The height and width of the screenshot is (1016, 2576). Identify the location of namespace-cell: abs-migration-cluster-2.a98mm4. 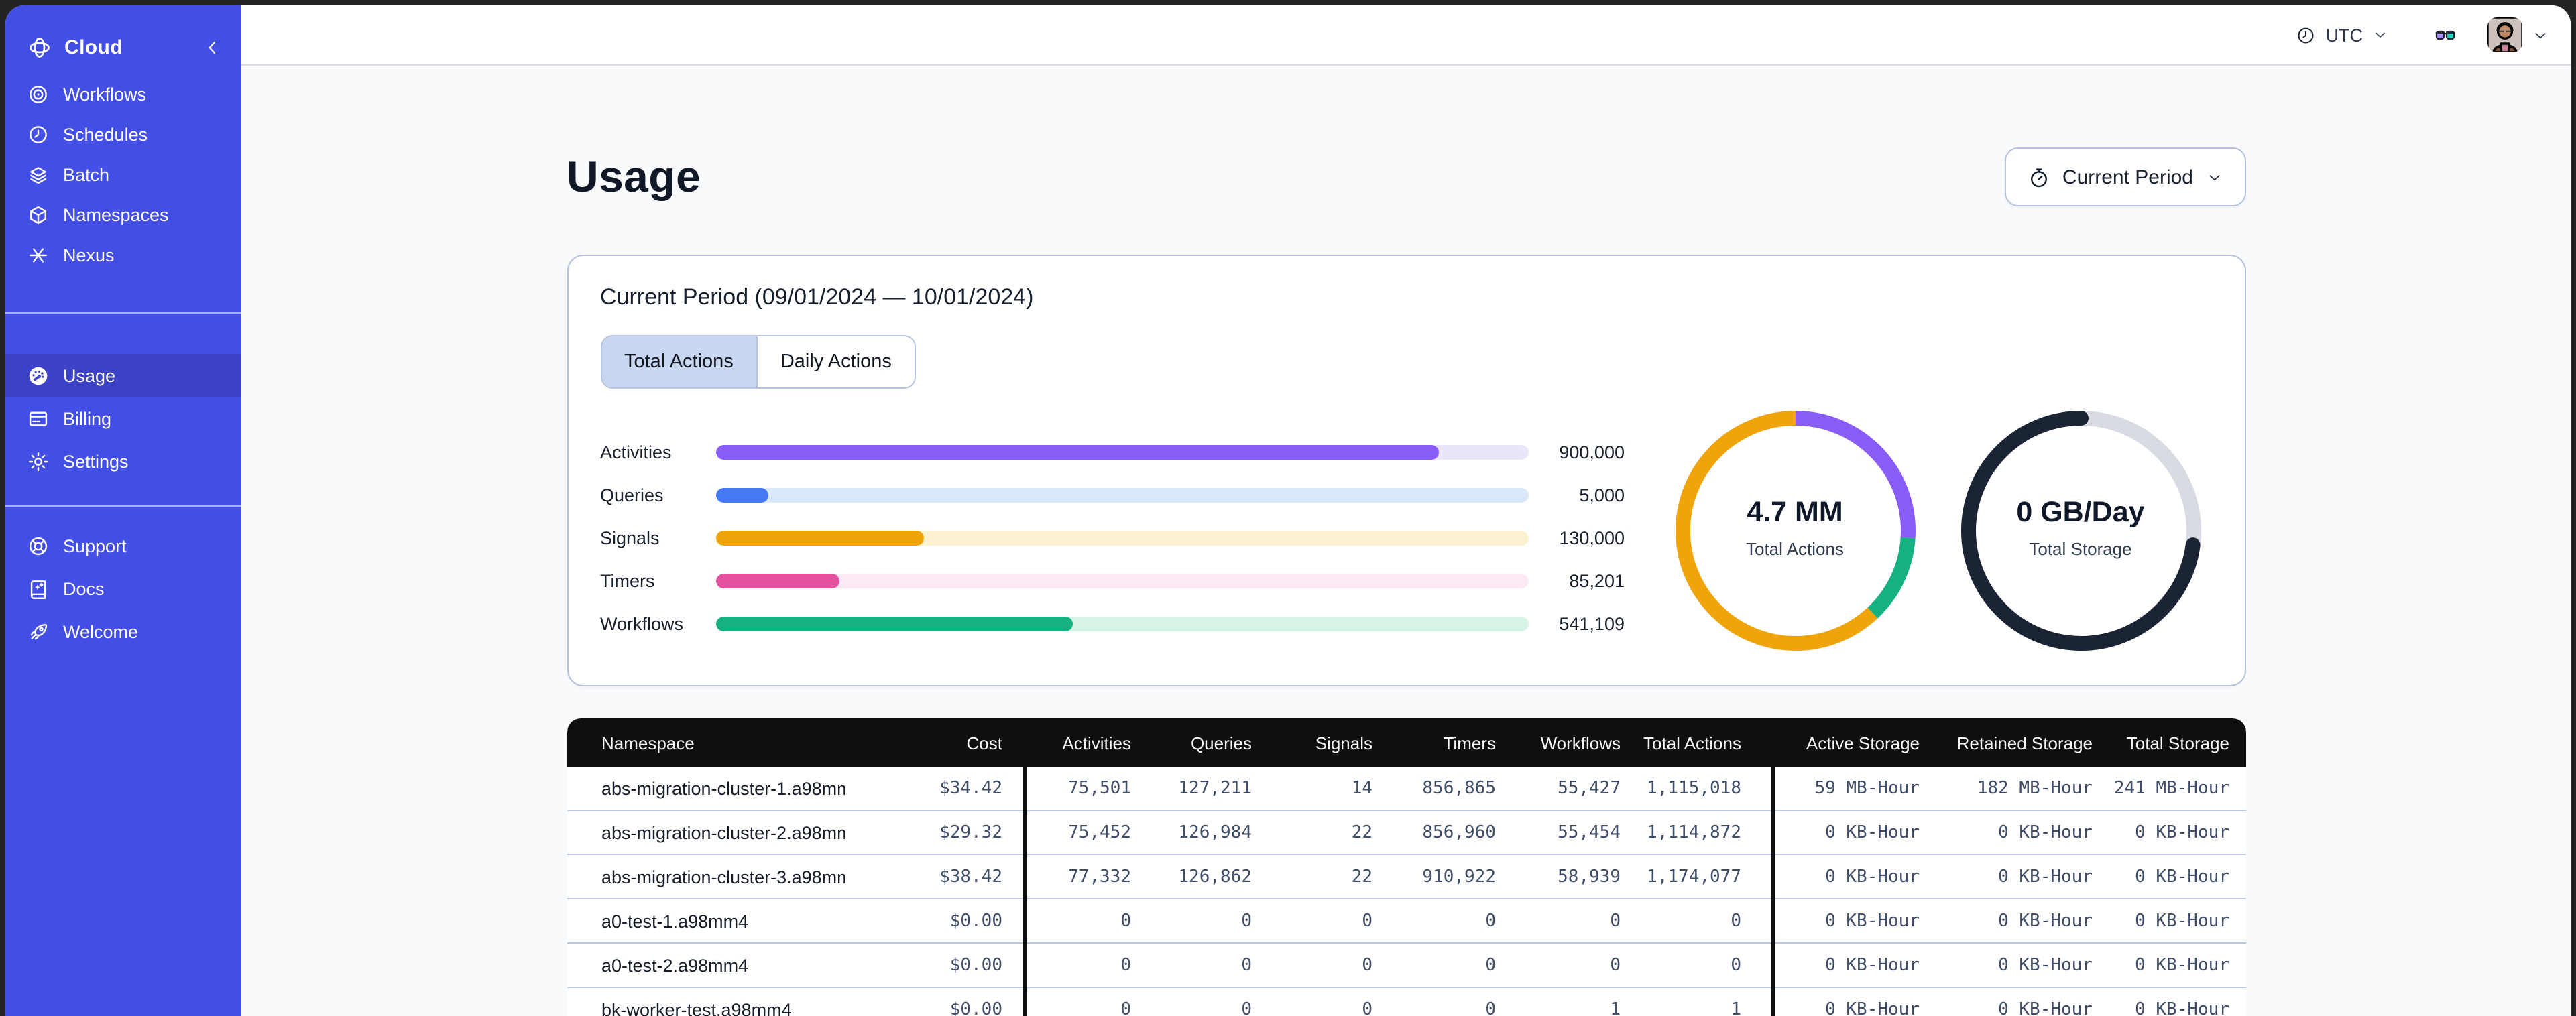
(705, 832).